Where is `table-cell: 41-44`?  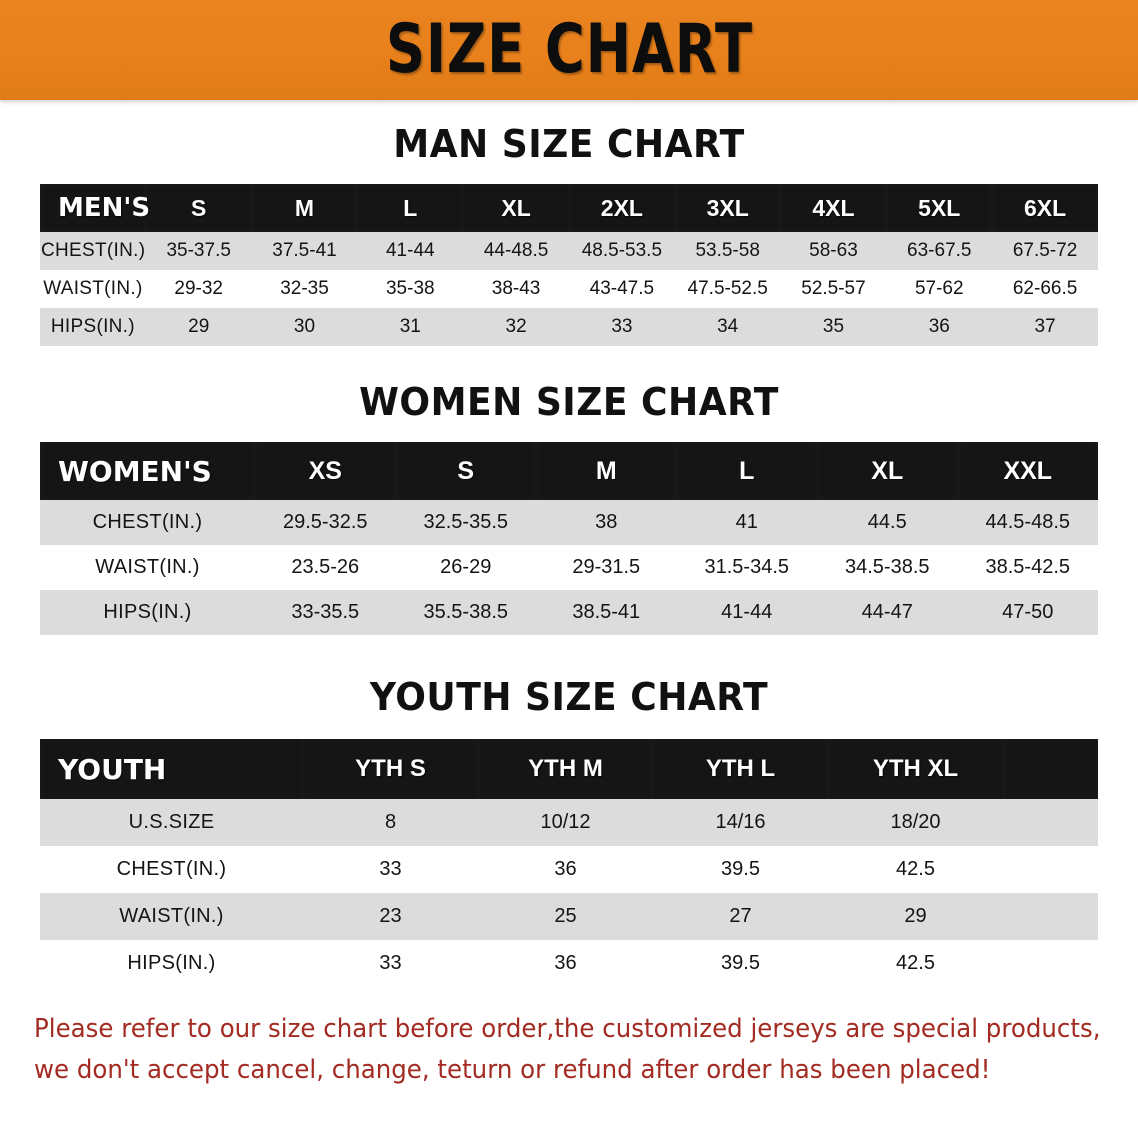
table-cell: 41-44 is located at coordinates (410, 251).